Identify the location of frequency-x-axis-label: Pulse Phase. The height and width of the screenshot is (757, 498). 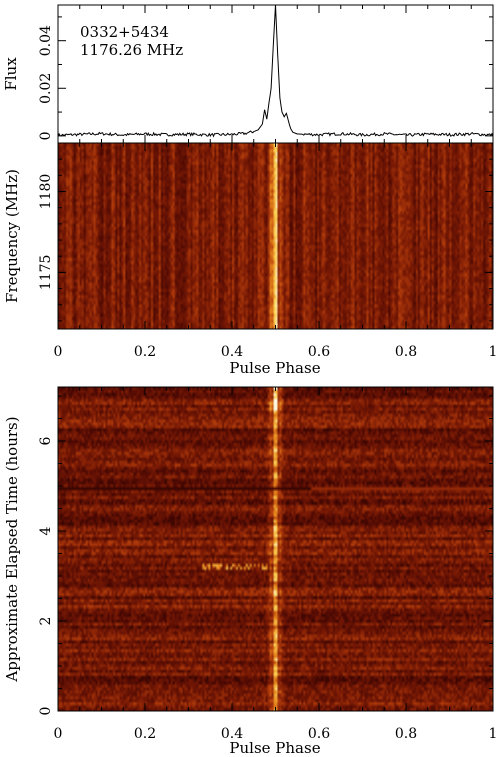
(274, 368).